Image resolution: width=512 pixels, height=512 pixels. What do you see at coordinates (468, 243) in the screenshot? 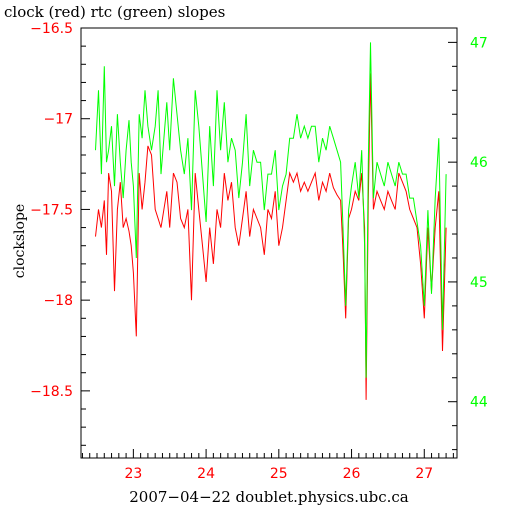
I see `right-axis: 47 46 45 44` at bounding box center [468, 243].